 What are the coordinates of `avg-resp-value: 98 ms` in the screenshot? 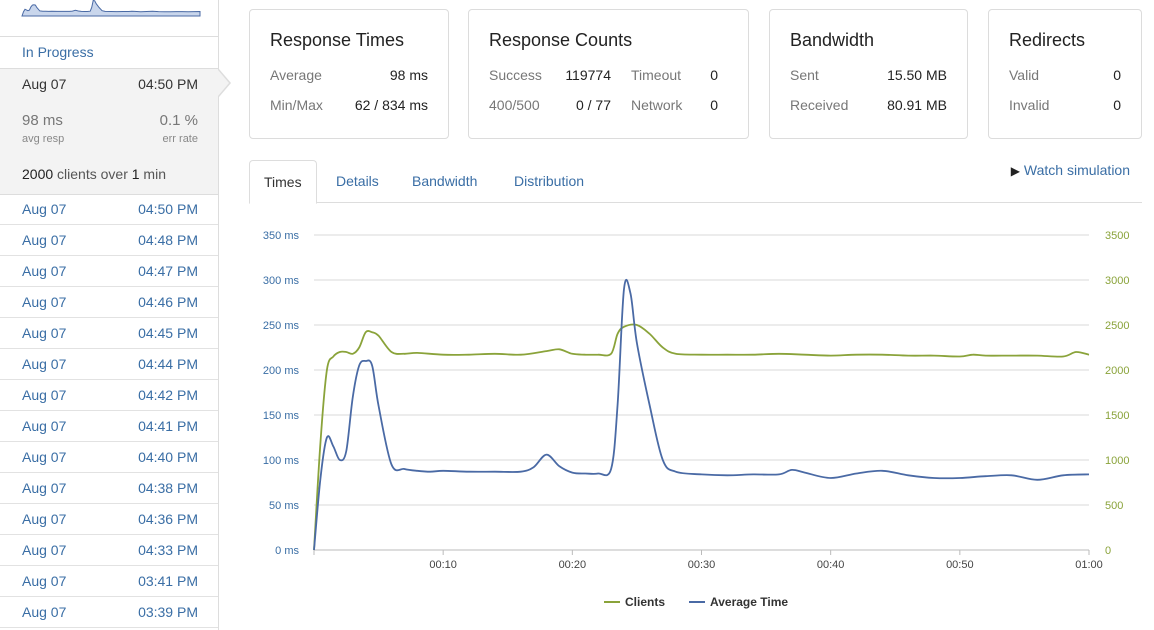 It's located at (42, 120).